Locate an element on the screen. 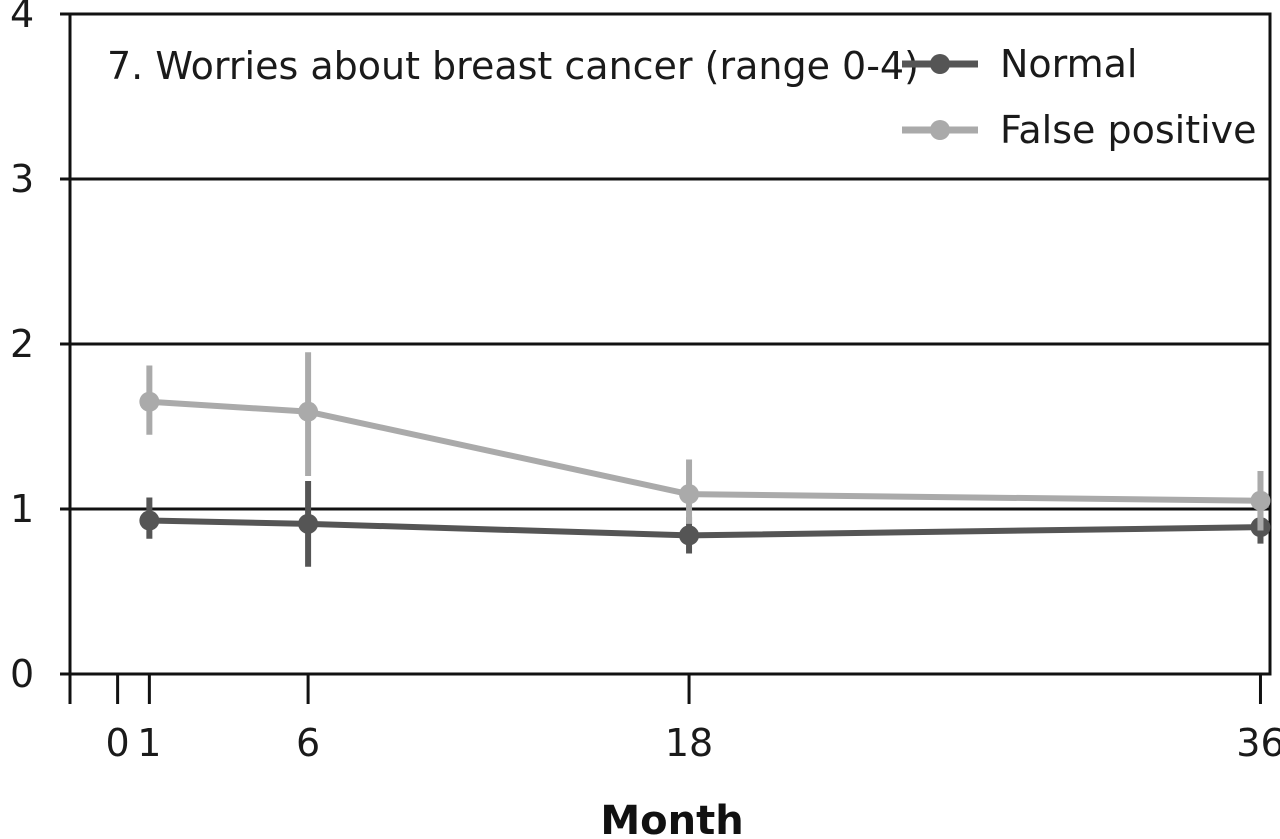 This screenshot has width=1280, height=839. x-tick-label: 6 is located at coordinates (308, 743).